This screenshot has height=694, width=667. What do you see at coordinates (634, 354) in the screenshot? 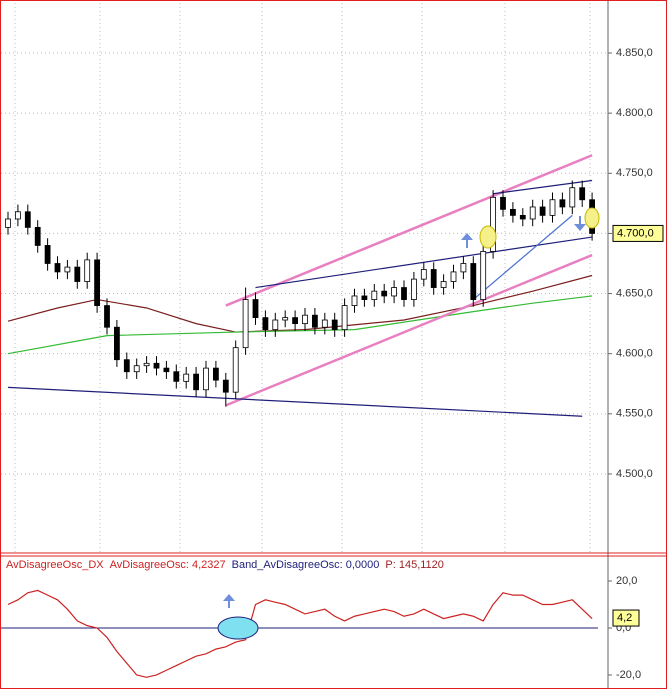
I see `y-tick-label: 4.600,0` at bounding box center [634, 354].